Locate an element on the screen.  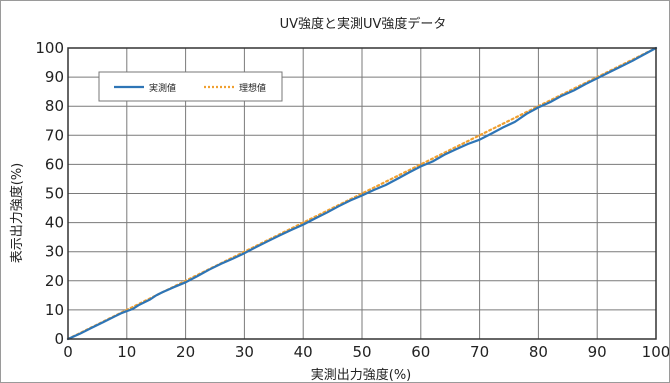
x-tick-label: 100 is located at coordinates (655, 352).